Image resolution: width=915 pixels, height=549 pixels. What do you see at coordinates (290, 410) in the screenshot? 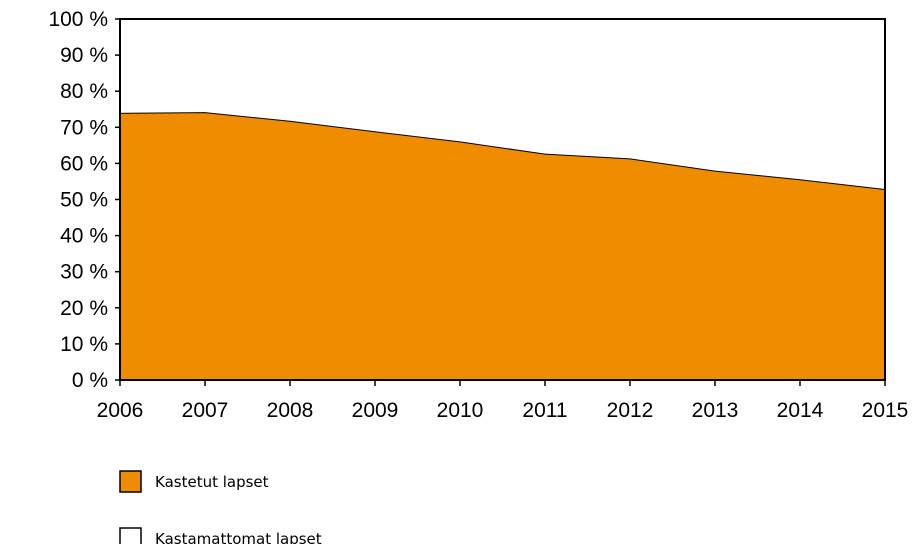
I see `x-tick-label: 2008` at bounding box center [290, 410].